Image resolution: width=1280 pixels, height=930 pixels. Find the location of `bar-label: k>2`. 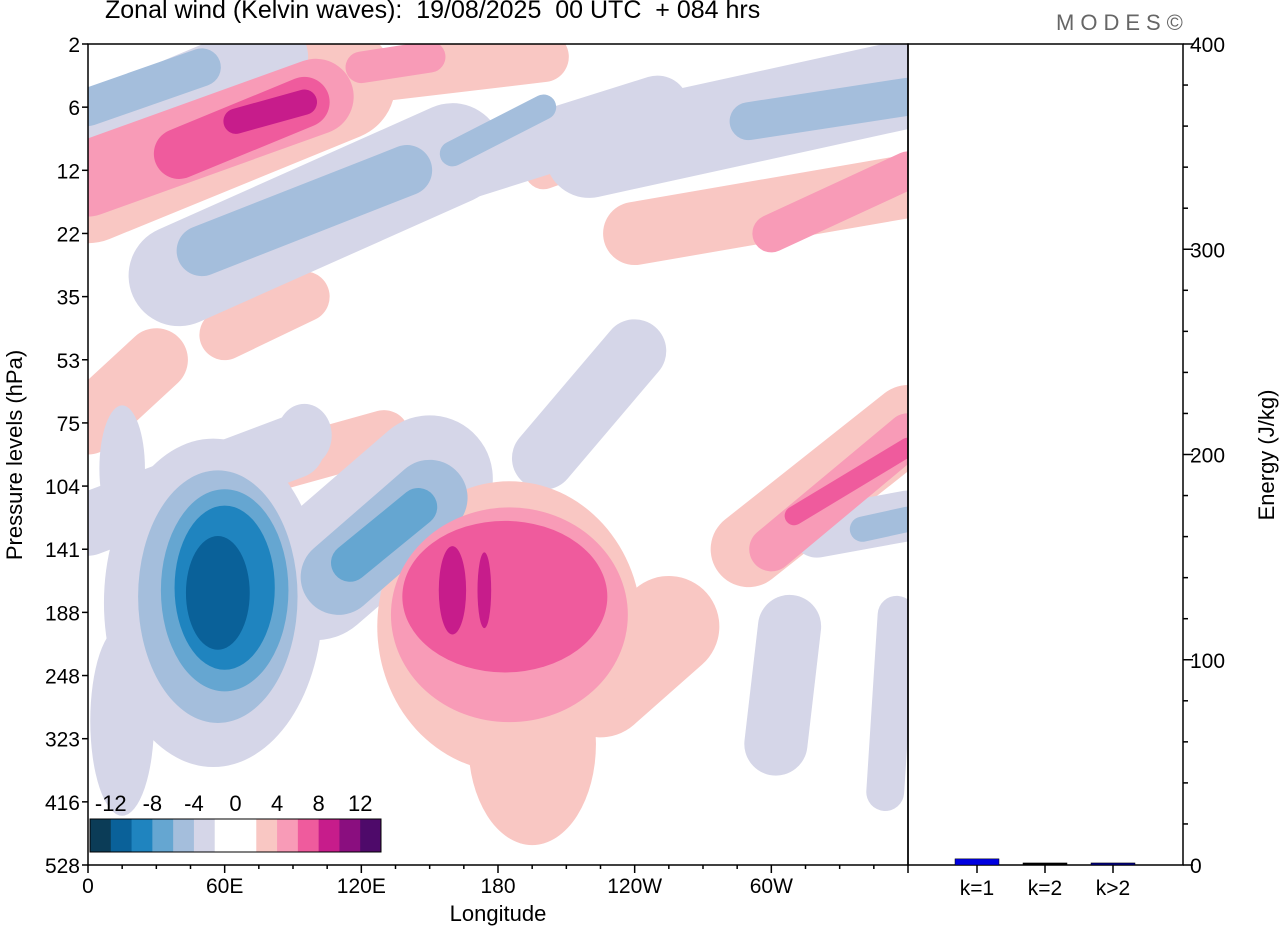

bar-label: k>2 is located at coordinates (1113, 888).